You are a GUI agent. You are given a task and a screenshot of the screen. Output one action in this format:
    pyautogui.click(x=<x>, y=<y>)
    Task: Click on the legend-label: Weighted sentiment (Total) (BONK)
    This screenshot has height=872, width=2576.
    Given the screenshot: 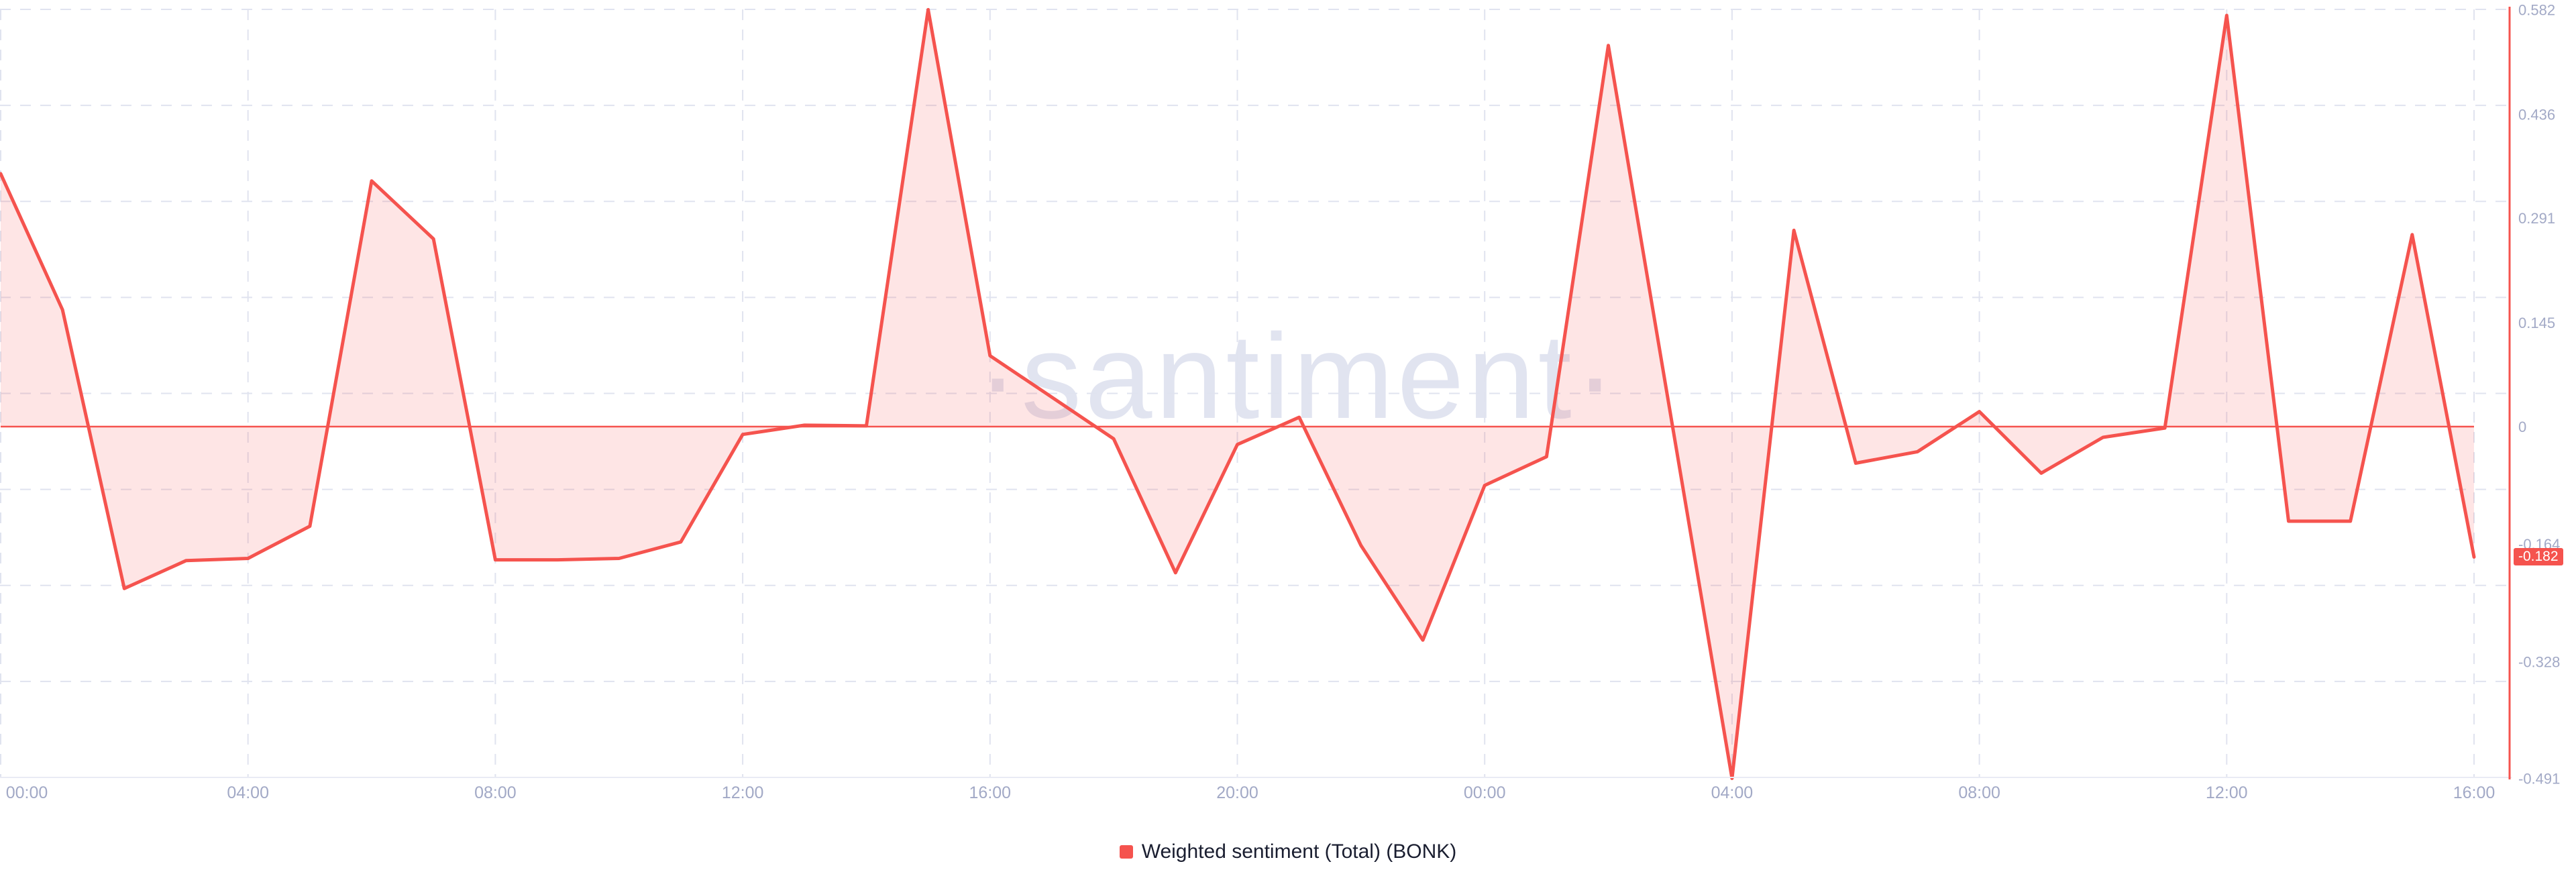 What is the action you would take?
    pyautogui.click(x=1299, y=851)
    